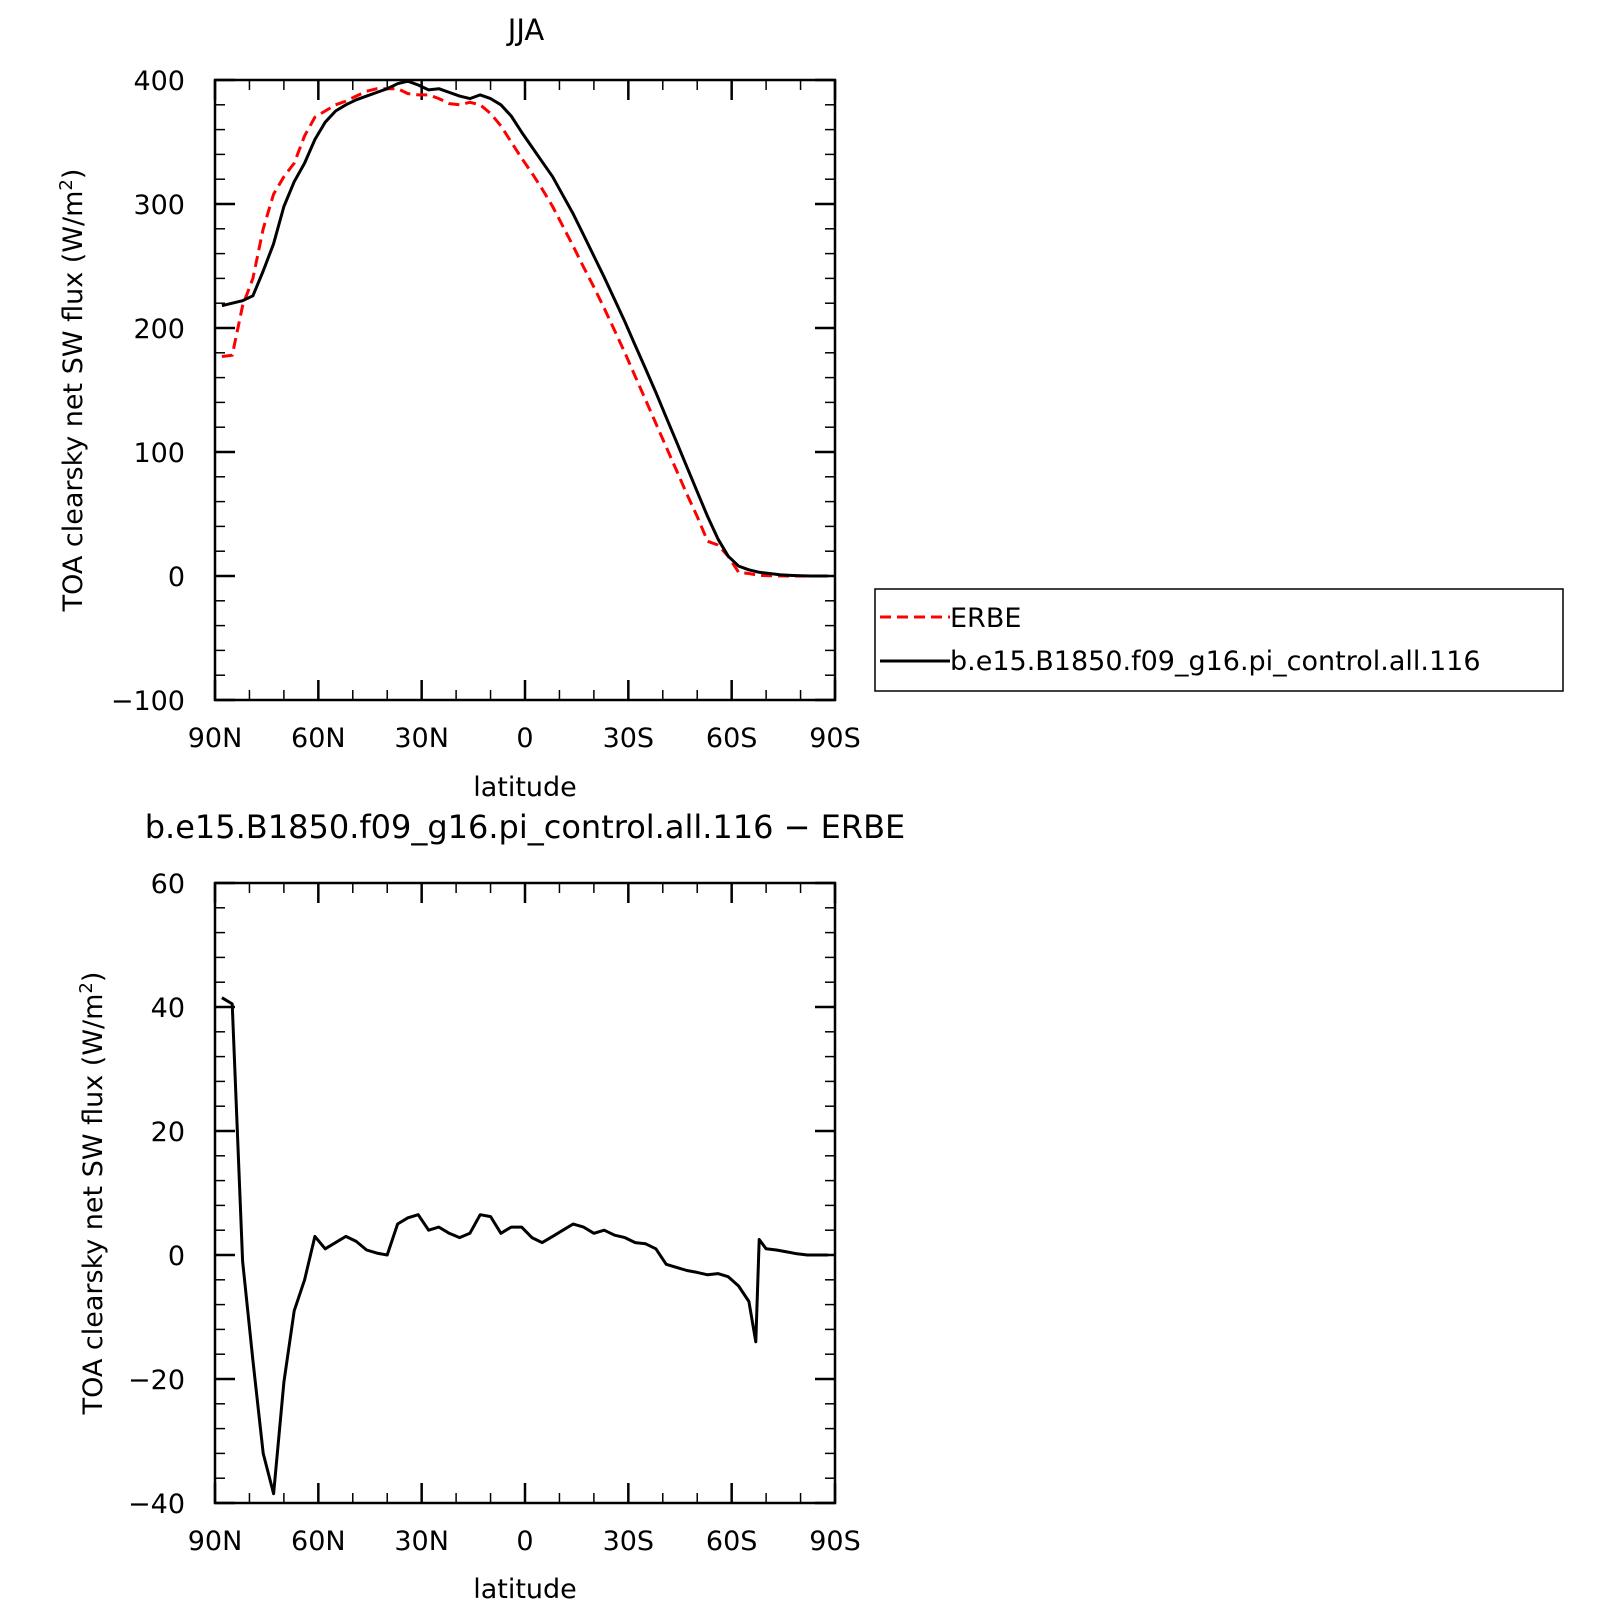 Image resolution: width=1608 pixels, height=1608 pixels. I want to click on bottom-y-tick-label: 60, so click(168, 884).